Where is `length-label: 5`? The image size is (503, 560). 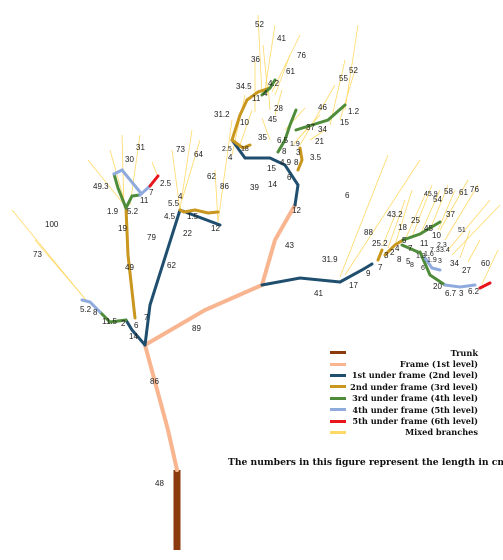
length-label: 5 is located at coordinates (408, 261).